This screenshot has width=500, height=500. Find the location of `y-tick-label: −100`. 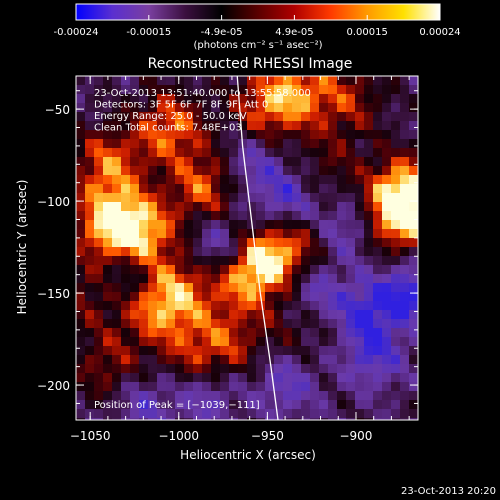

y-tick-label: −100 is located at coordinates (53, 202).